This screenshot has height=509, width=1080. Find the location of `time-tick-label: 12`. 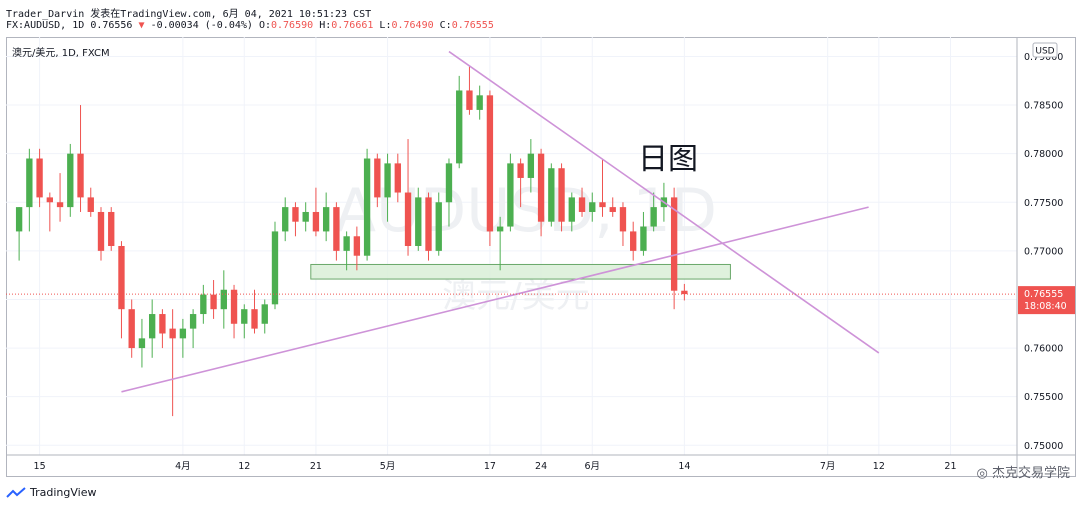

time-tick-label: 12 is located at coordinates (244, 466).